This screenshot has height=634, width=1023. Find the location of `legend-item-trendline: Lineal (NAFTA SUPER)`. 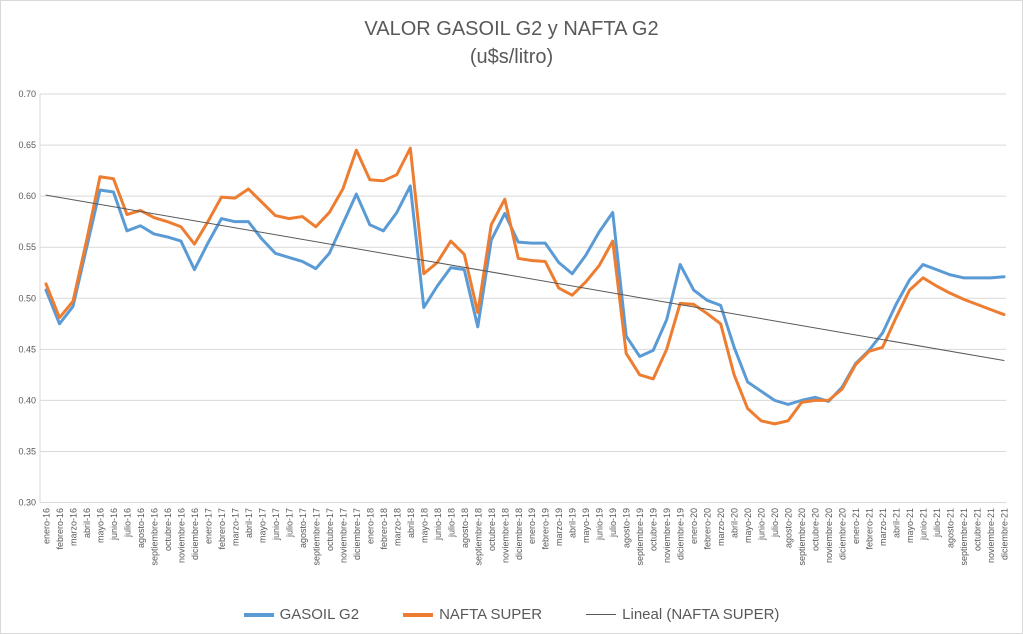

legend-item-trendline: Lineal (NAFTA SUPER) is located at coordinates (682, 614).